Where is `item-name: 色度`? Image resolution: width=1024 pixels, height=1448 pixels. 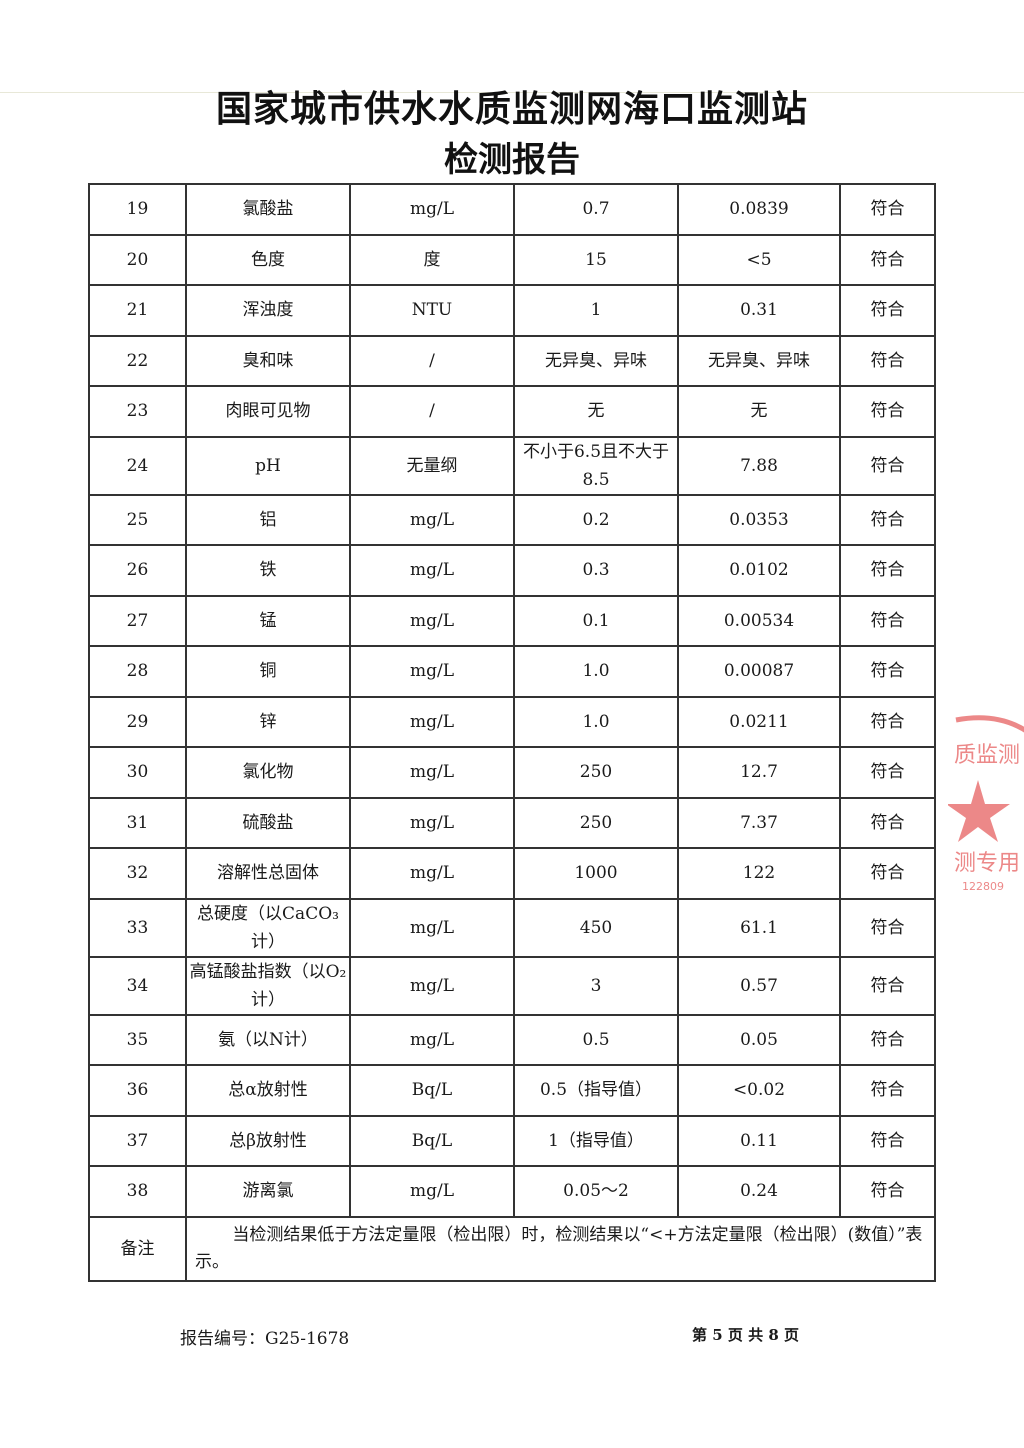
item-name: 色度 is located at coordinates (268, 259).